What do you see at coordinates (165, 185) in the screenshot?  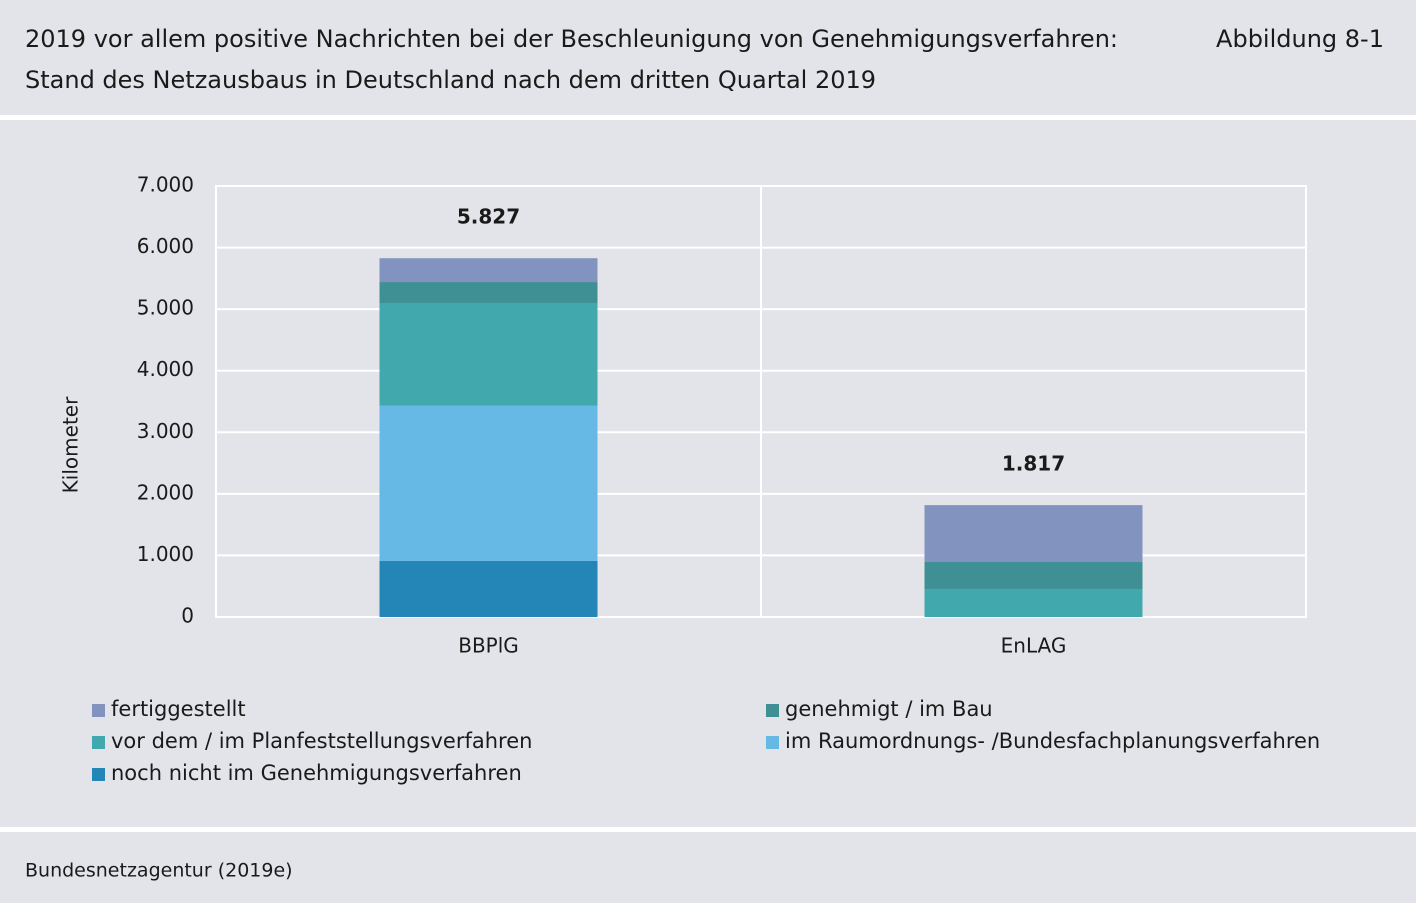 I see `y-tick-label: 7.000` at bounding box center [165, 185].